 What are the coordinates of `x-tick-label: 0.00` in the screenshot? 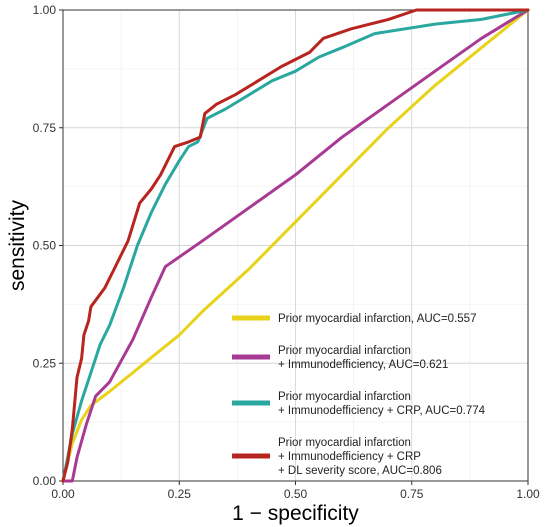 It's located at (63, 494).